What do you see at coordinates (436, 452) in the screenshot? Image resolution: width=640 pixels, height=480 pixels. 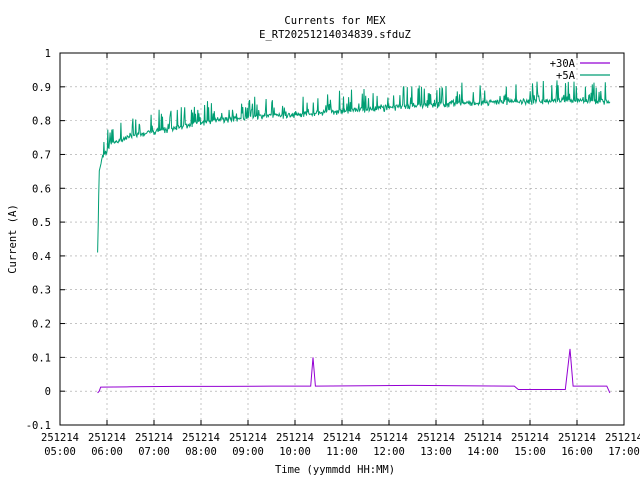 I see `x-tick-label-time: 13:00` at bounding box center [436, 452].